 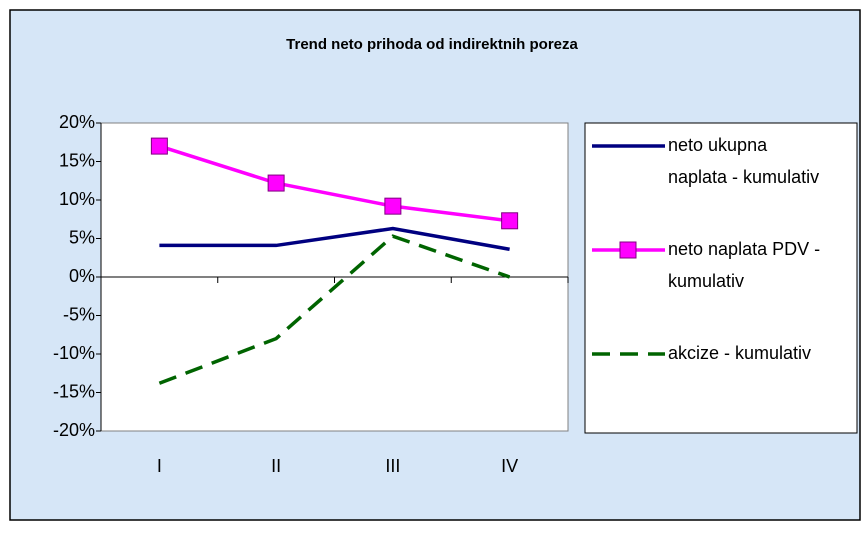 I want to click on y-tick-label: 10%, so click(x=77, y=199).